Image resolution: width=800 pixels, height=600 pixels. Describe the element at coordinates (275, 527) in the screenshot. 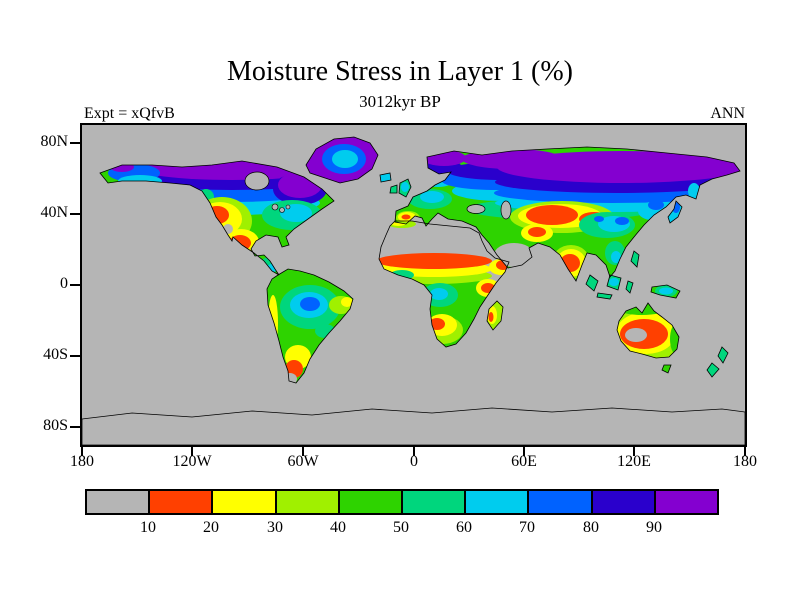

I see `colorbar-tick-label: 30` at that location.